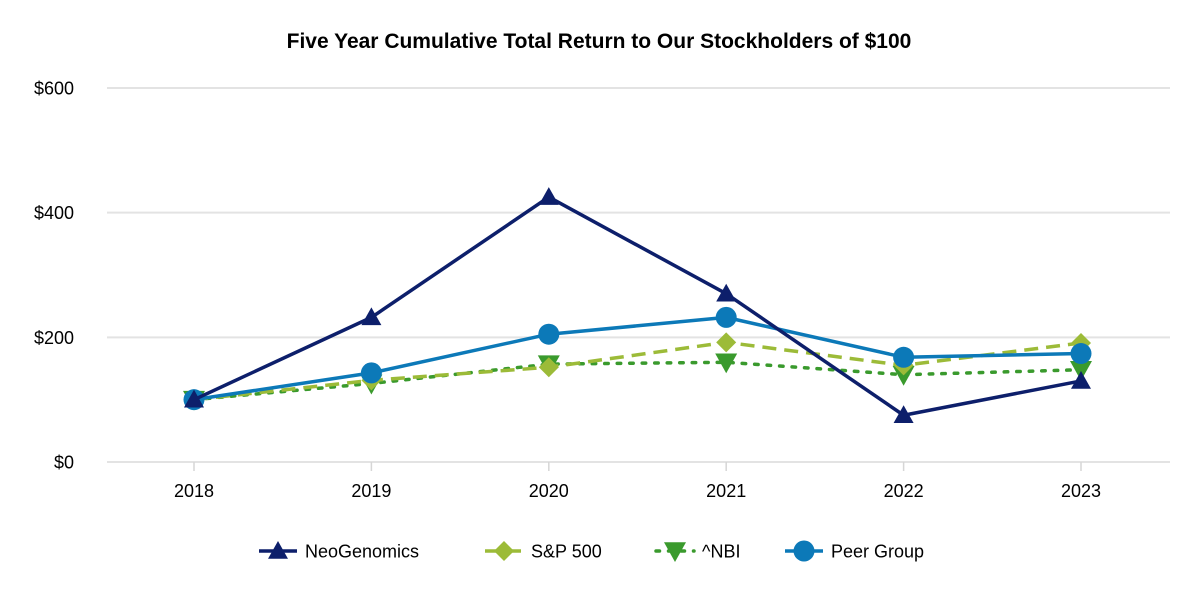 The image size is (1200, 600). Describe the element at coordinates (549, 491) in the screenshot. I see `x-tick-label: 2020` at that location.